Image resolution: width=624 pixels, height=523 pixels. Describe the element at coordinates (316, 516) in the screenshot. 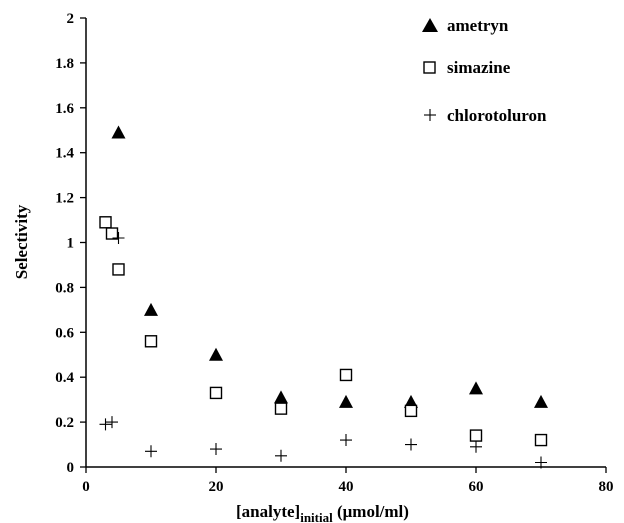

I see `x-axis-title-subscript: initial` at that location.